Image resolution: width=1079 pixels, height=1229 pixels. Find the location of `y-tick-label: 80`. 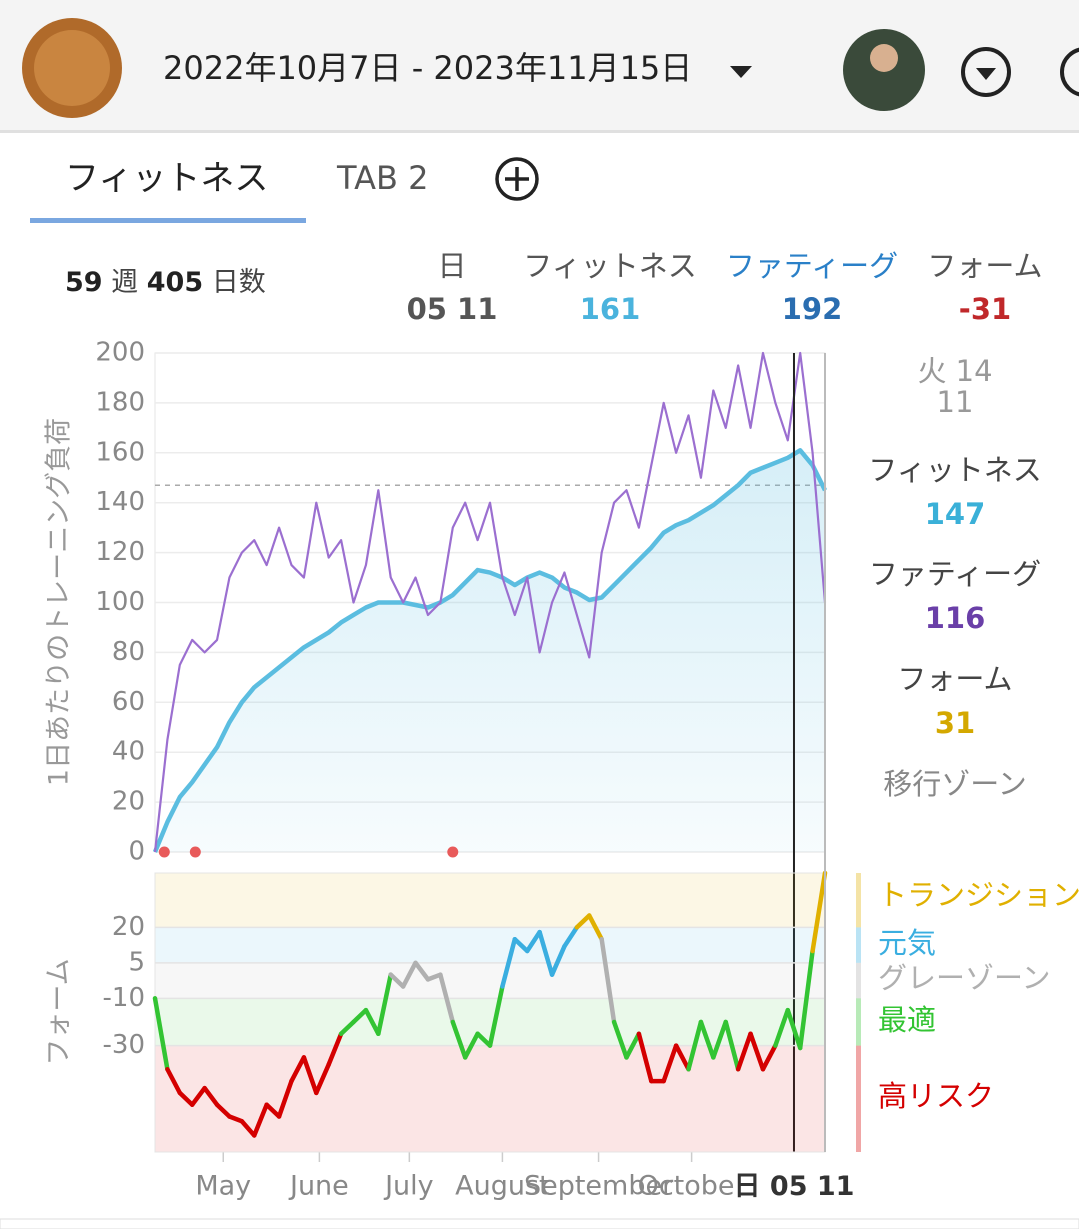

y-tick-label: 80 is located at coordinates (128, 652).